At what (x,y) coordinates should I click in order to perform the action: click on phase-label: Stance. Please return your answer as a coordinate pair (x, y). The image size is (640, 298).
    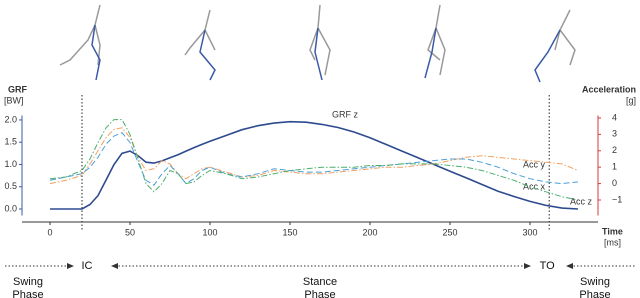
    Looking at the image, I should click on (320, 282).